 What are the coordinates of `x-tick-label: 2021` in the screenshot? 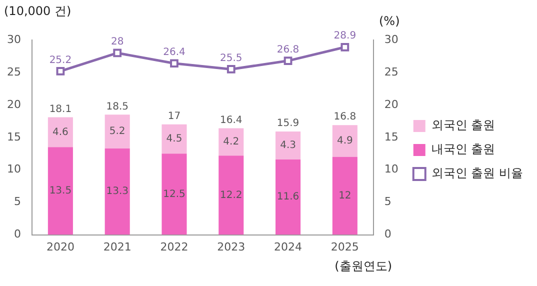 It's located at (117, 247).